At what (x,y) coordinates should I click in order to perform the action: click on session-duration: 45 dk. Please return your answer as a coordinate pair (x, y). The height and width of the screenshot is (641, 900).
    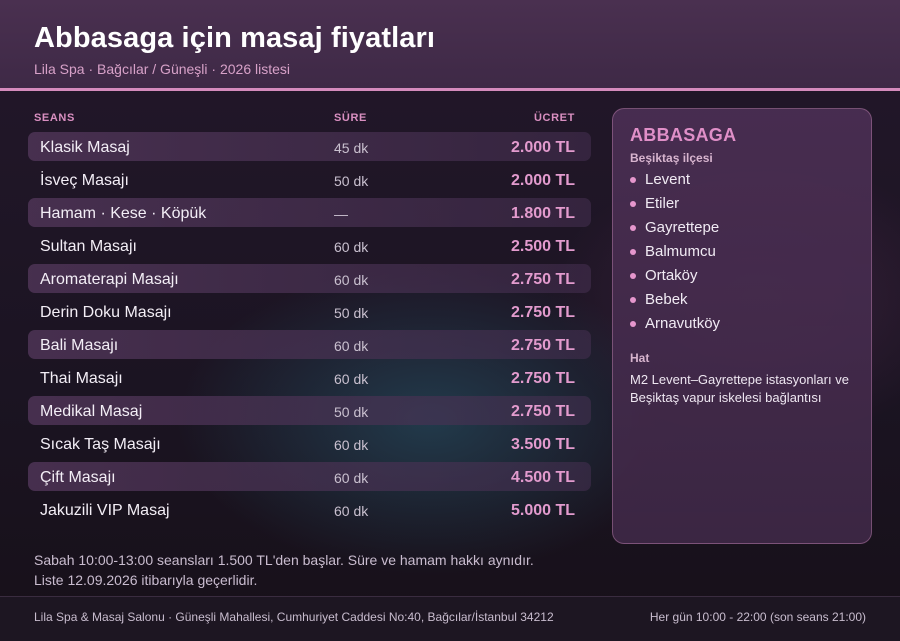
    Looking at the image, I should click on (351, 148).